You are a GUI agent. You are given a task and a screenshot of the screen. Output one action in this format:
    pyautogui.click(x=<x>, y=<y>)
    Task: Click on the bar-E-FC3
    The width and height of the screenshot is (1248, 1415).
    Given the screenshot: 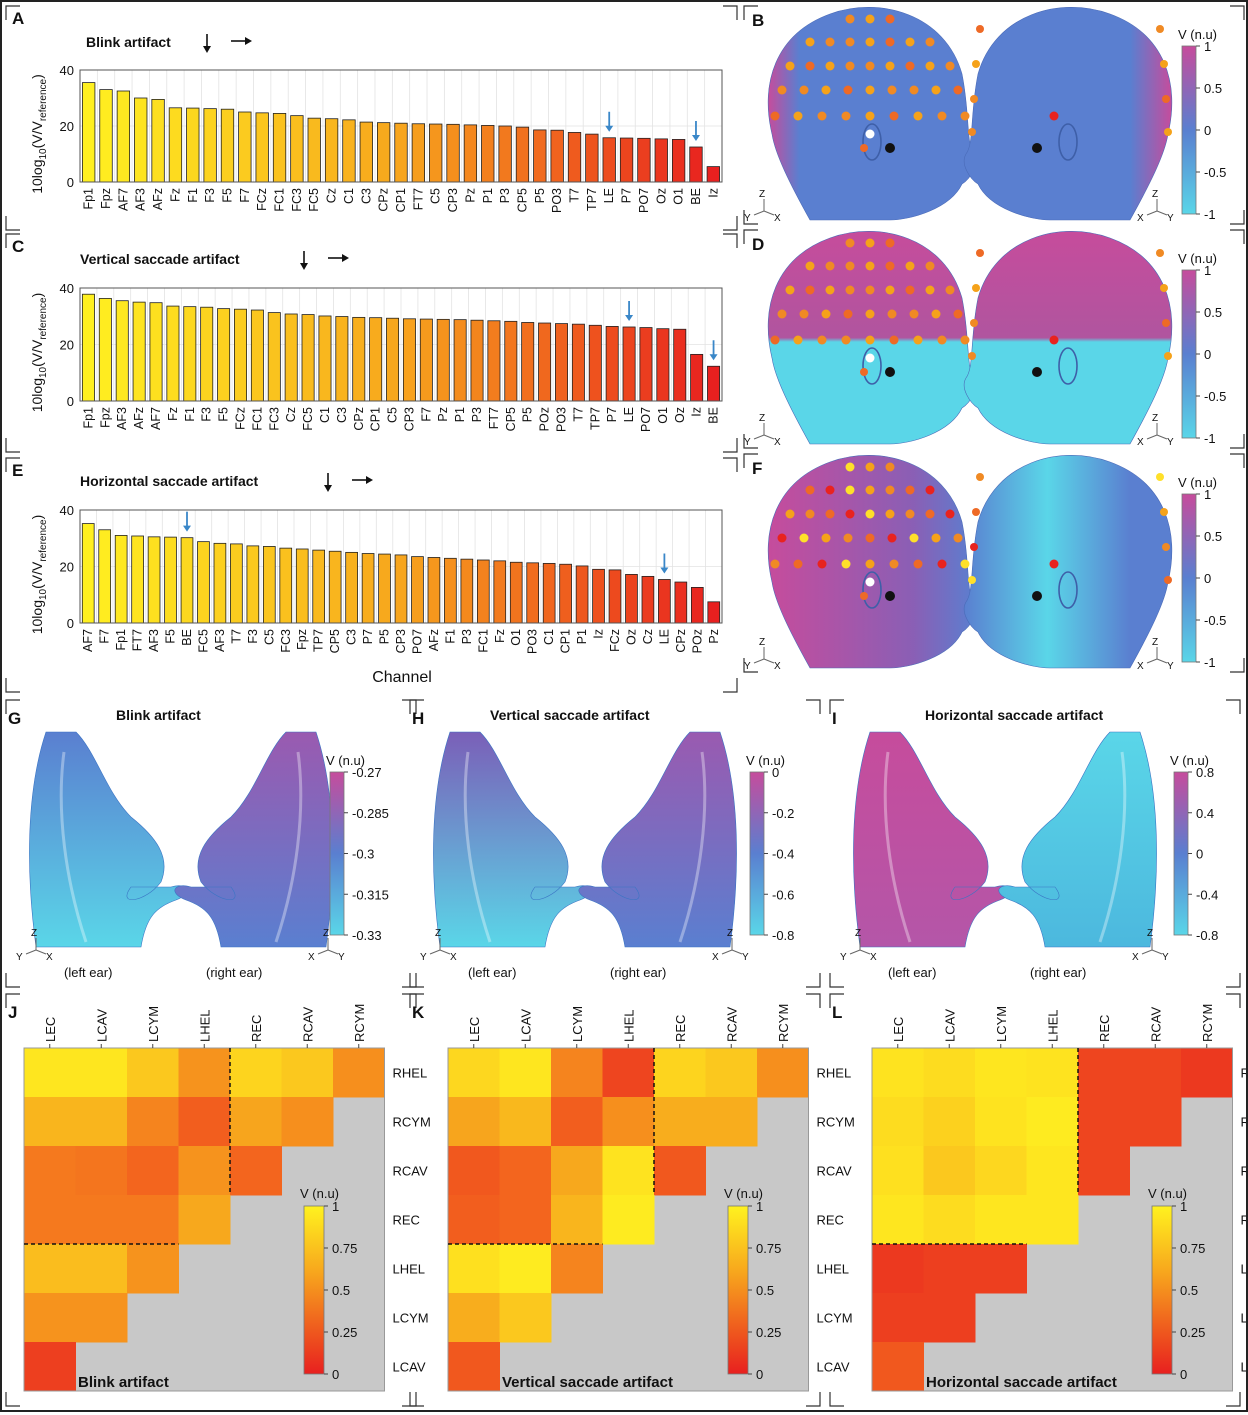 What is the action you would take?
    pyautogui.click(x=286, y=585)
    